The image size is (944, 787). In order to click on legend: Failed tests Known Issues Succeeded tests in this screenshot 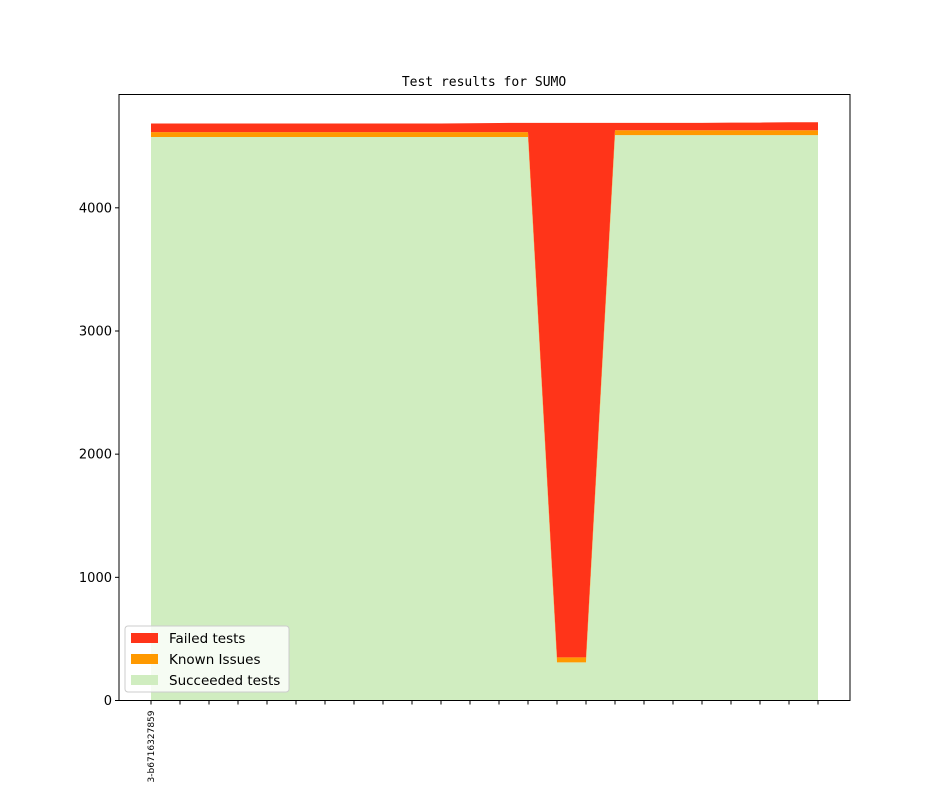, I will do `click(207, 659)`.